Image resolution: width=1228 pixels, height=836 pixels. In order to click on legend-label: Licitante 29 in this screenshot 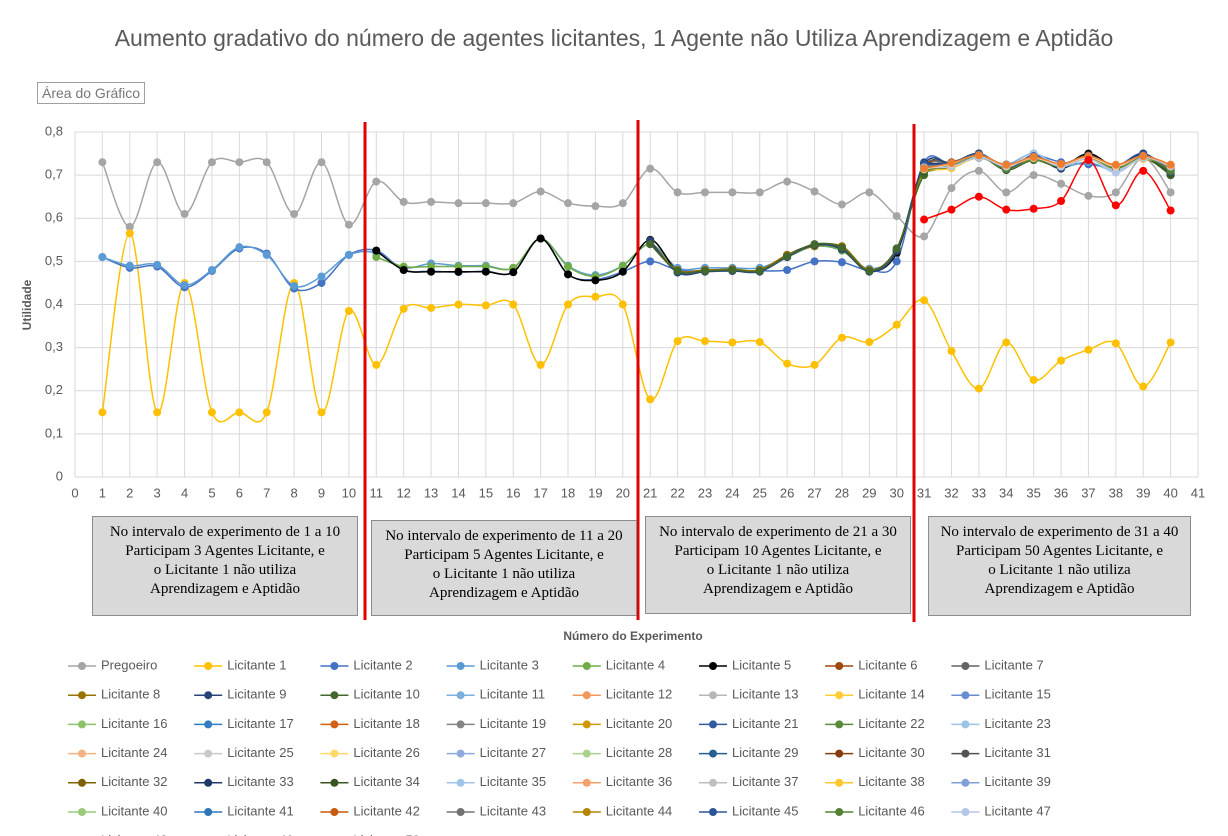, I will do `click(765, 752)`.